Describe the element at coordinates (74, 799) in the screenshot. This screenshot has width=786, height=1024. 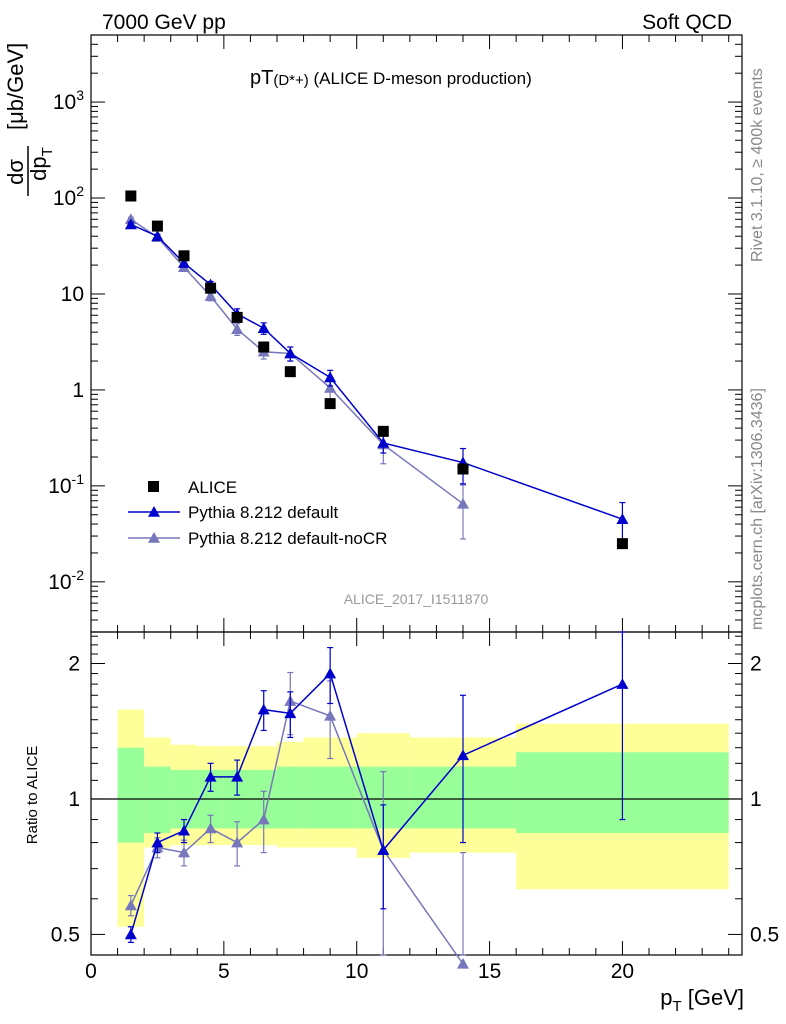
I see `ratio-y-tick-label: 1` at that location.